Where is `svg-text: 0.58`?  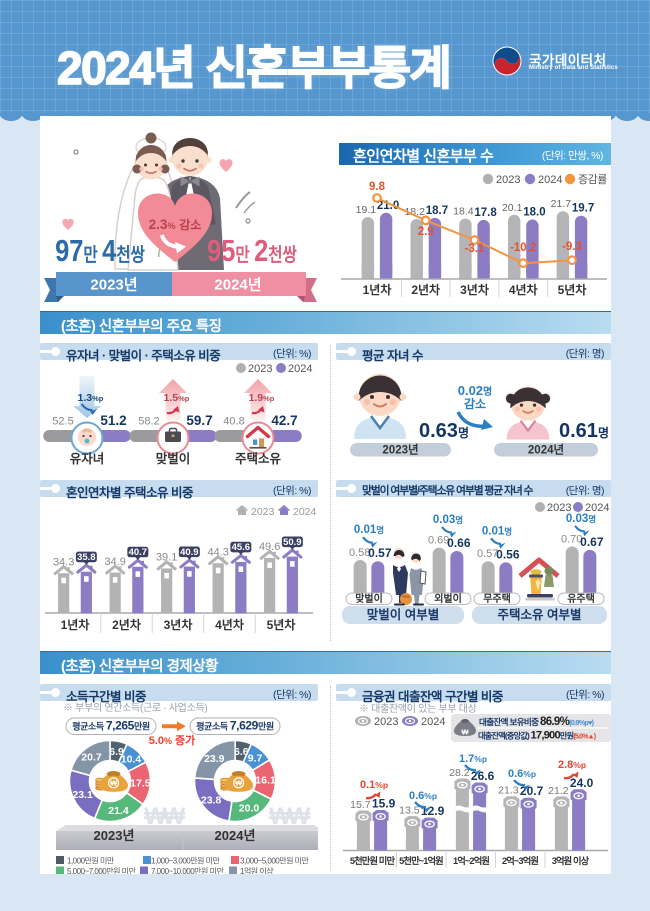
svg-text: 0.58 is located at coordinates (359, 553).